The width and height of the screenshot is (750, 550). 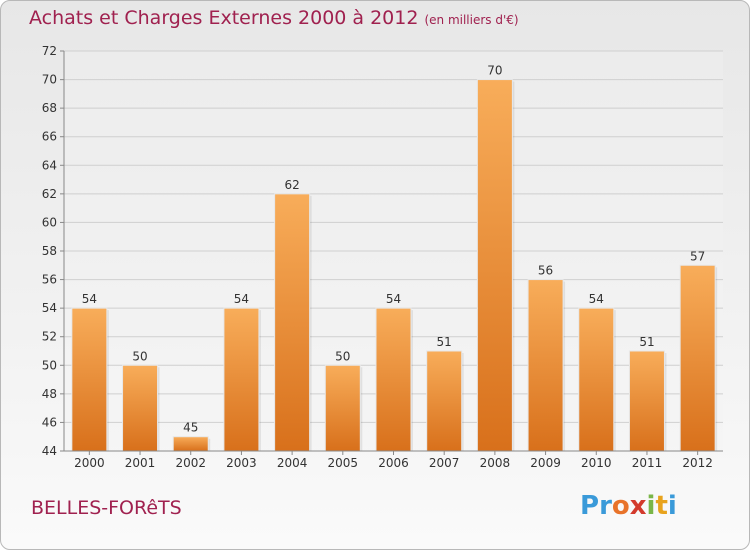 What do you see at coordinates (647, 463) in the screenshot?
I see `x-tick-label: 2011` at bounding box center [647, 463].